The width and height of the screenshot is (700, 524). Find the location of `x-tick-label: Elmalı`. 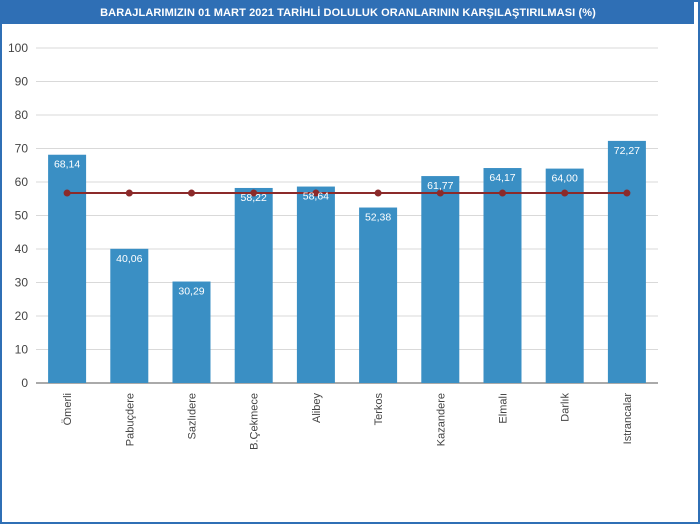

x-tick-label: Elmalı is located at coordinates (504, 408).